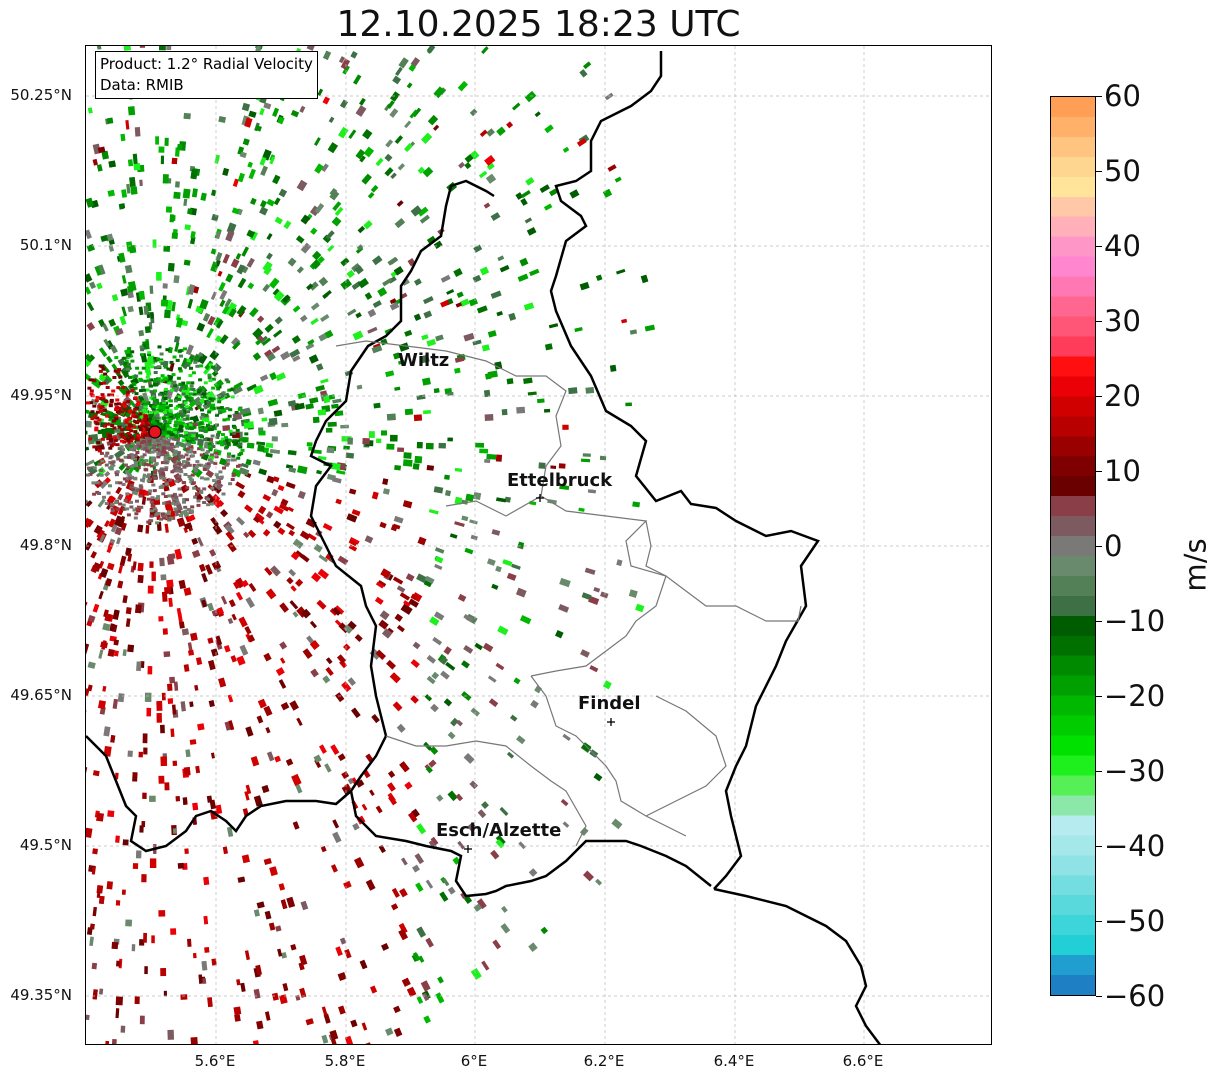  I want to click on city-label-findel: Findel, so click(609, 703).